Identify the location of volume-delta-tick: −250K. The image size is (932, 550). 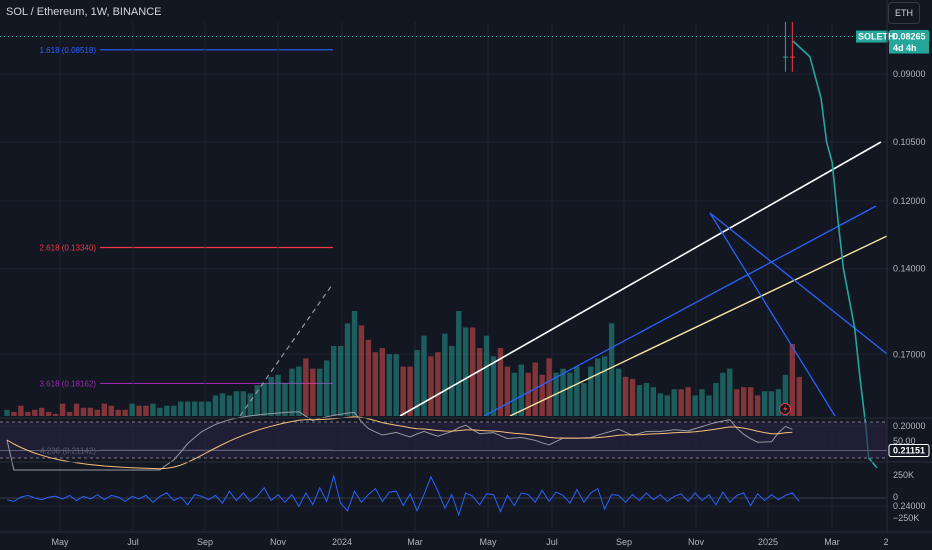
(906, 518).